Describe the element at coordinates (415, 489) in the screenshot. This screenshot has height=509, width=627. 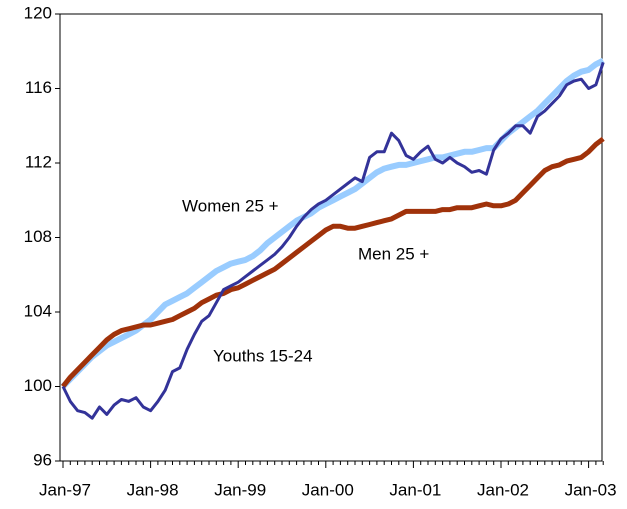
I see `x-tick-label: Jan-01` at that location.